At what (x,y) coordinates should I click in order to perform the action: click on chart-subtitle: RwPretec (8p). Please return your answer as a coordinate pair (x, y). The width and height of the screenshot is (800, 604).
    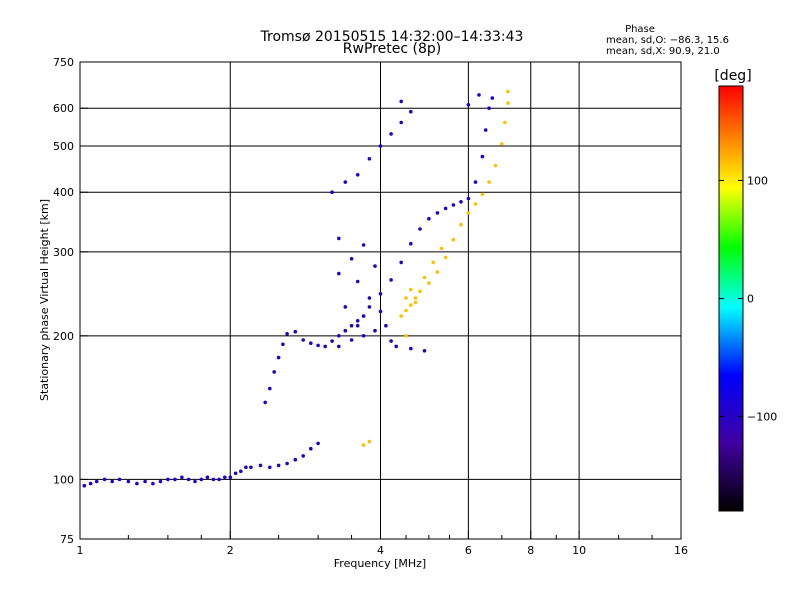
    Looking at the image, I should click on (392, 49).